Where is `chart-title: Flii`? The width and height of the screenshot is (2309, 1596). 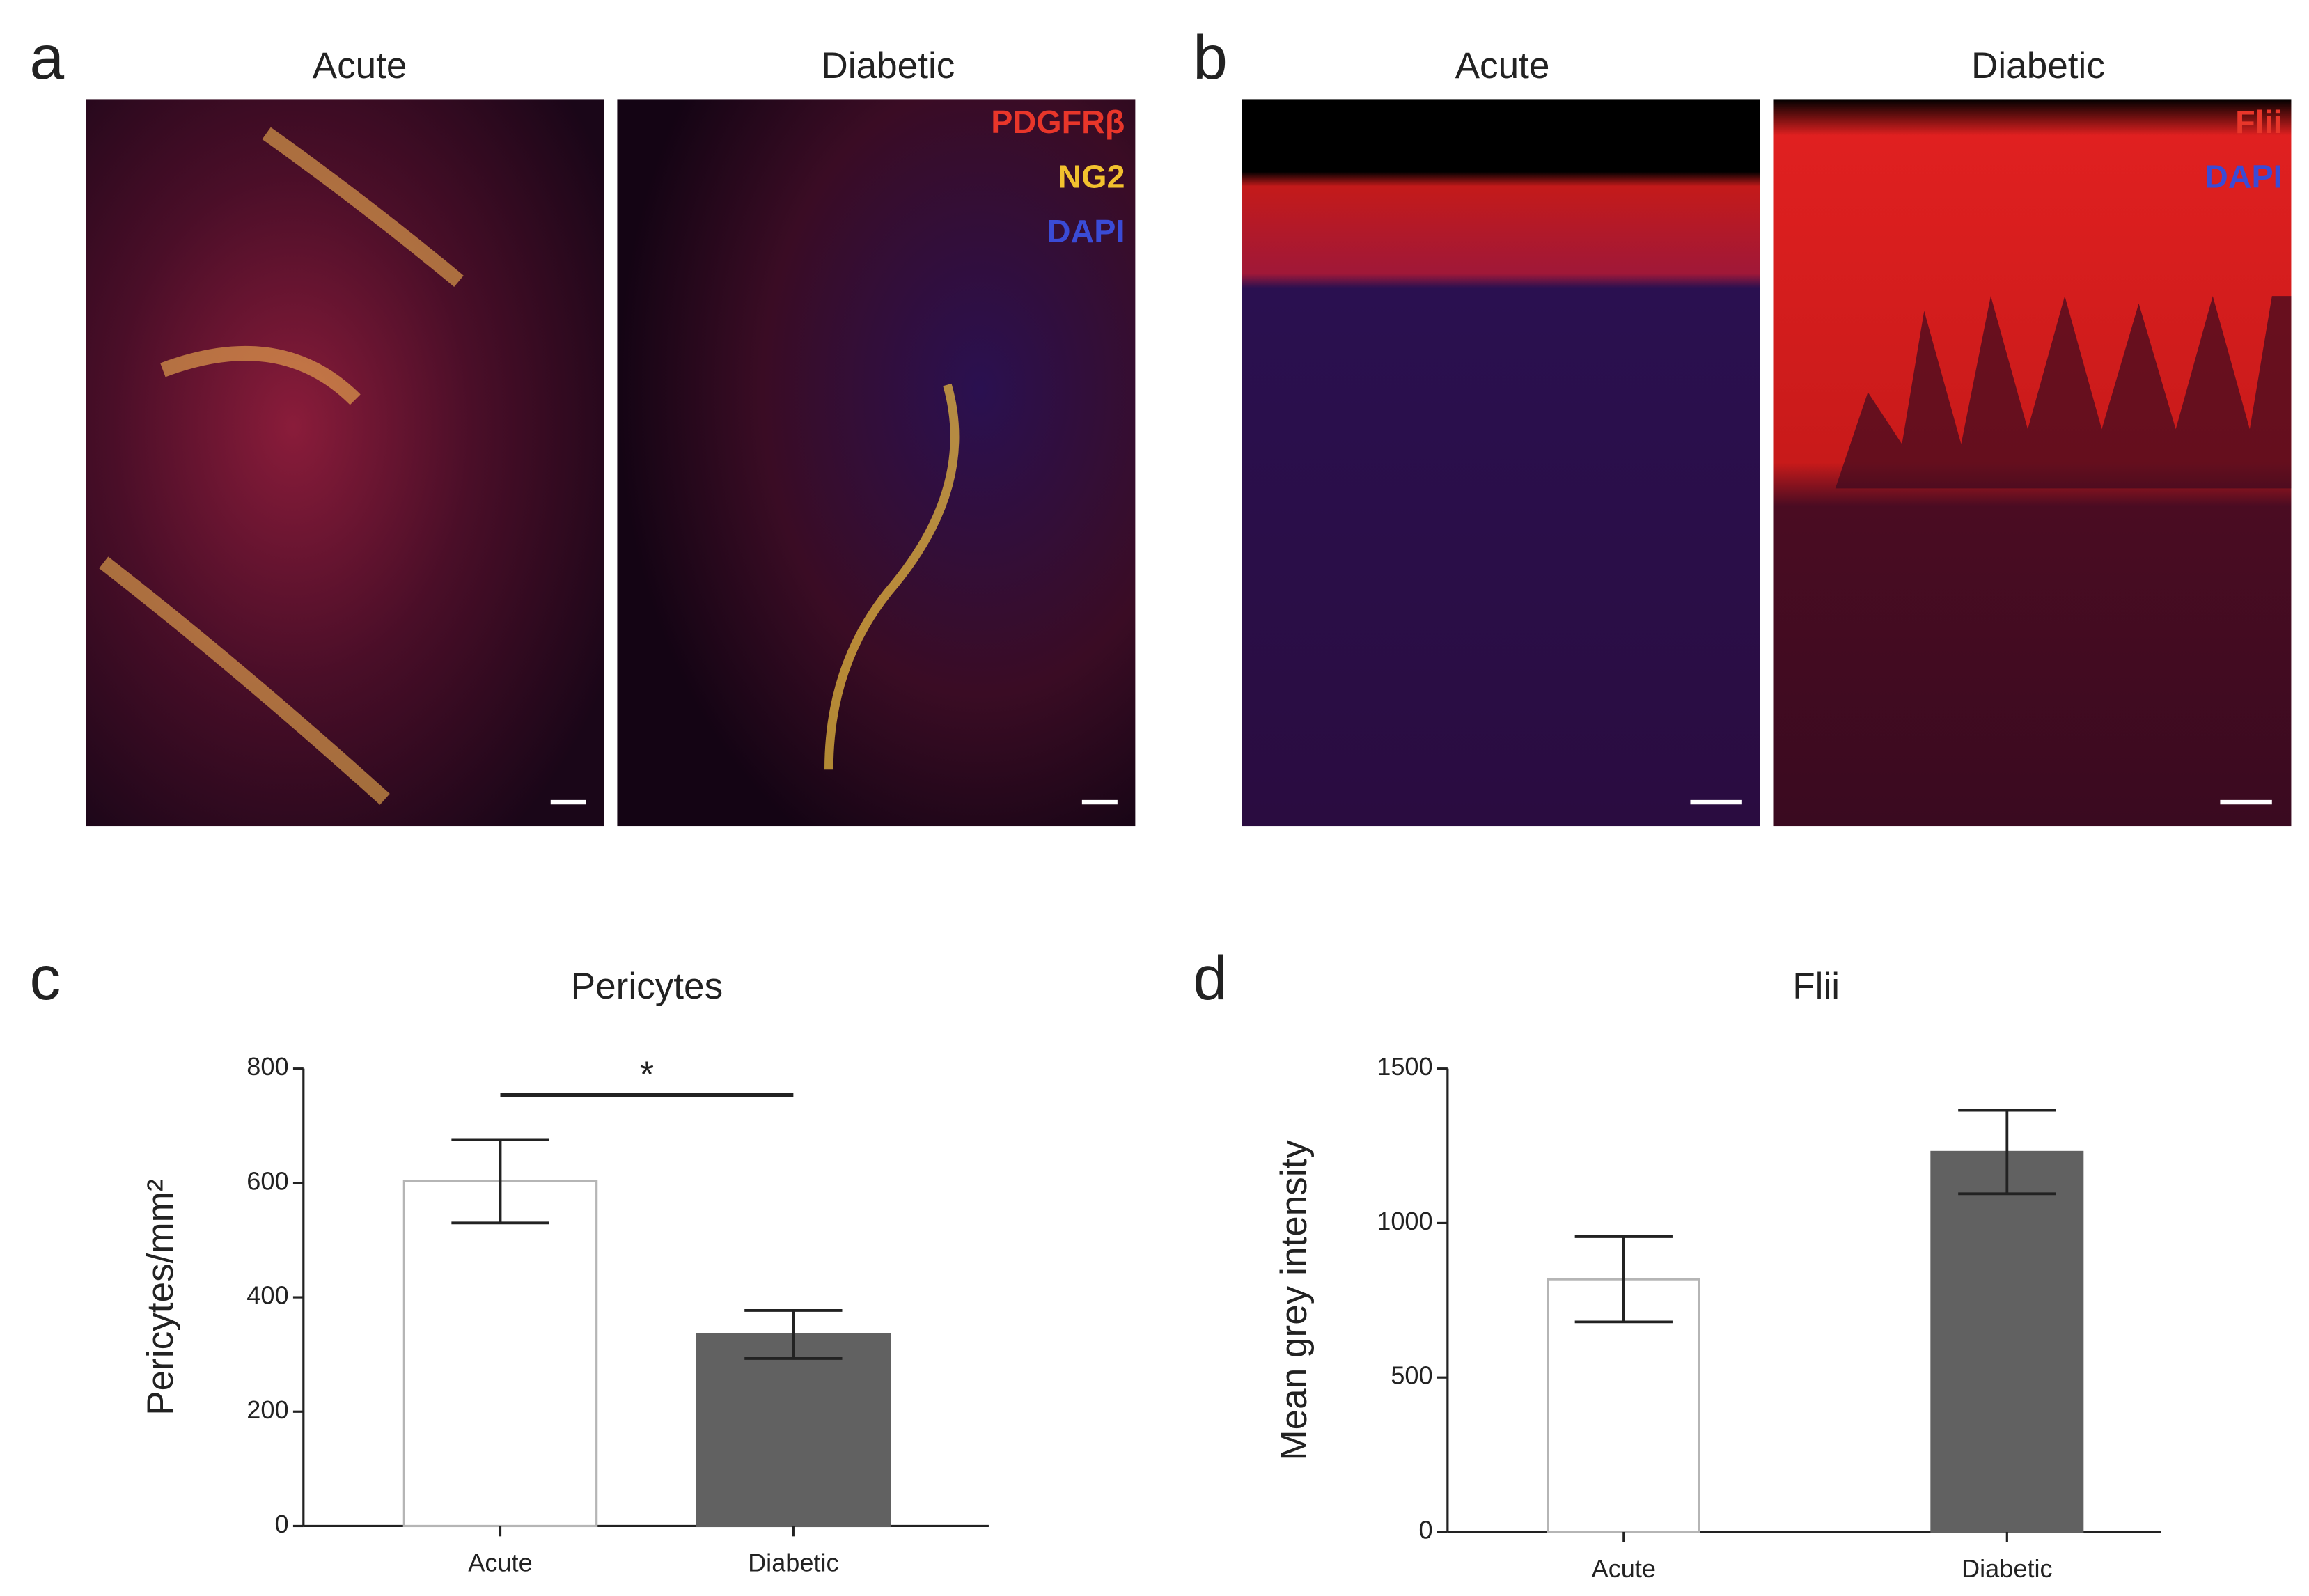
chart-title: Flii is located at coordinates (1816, 986).